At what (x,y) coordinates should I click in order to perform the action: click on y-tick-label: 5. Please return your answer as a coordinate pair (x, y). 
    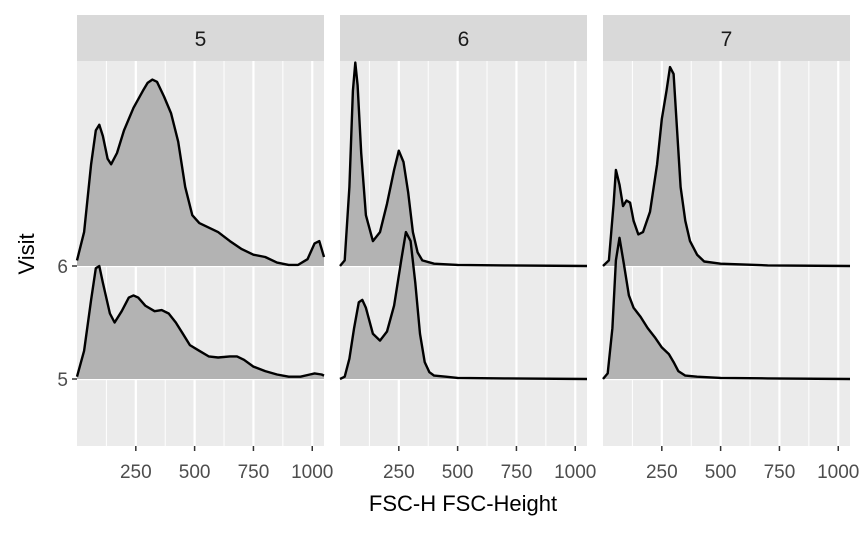
    Looking at the image, I should click on (62, 380).